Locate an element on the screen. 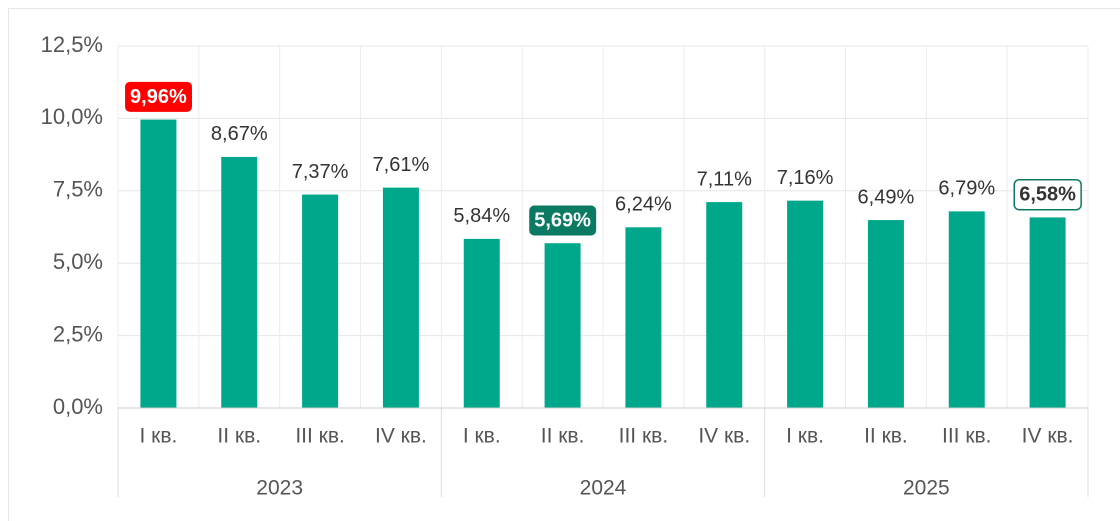  data-label: 6,58% is located at coordinates (1047, 195).